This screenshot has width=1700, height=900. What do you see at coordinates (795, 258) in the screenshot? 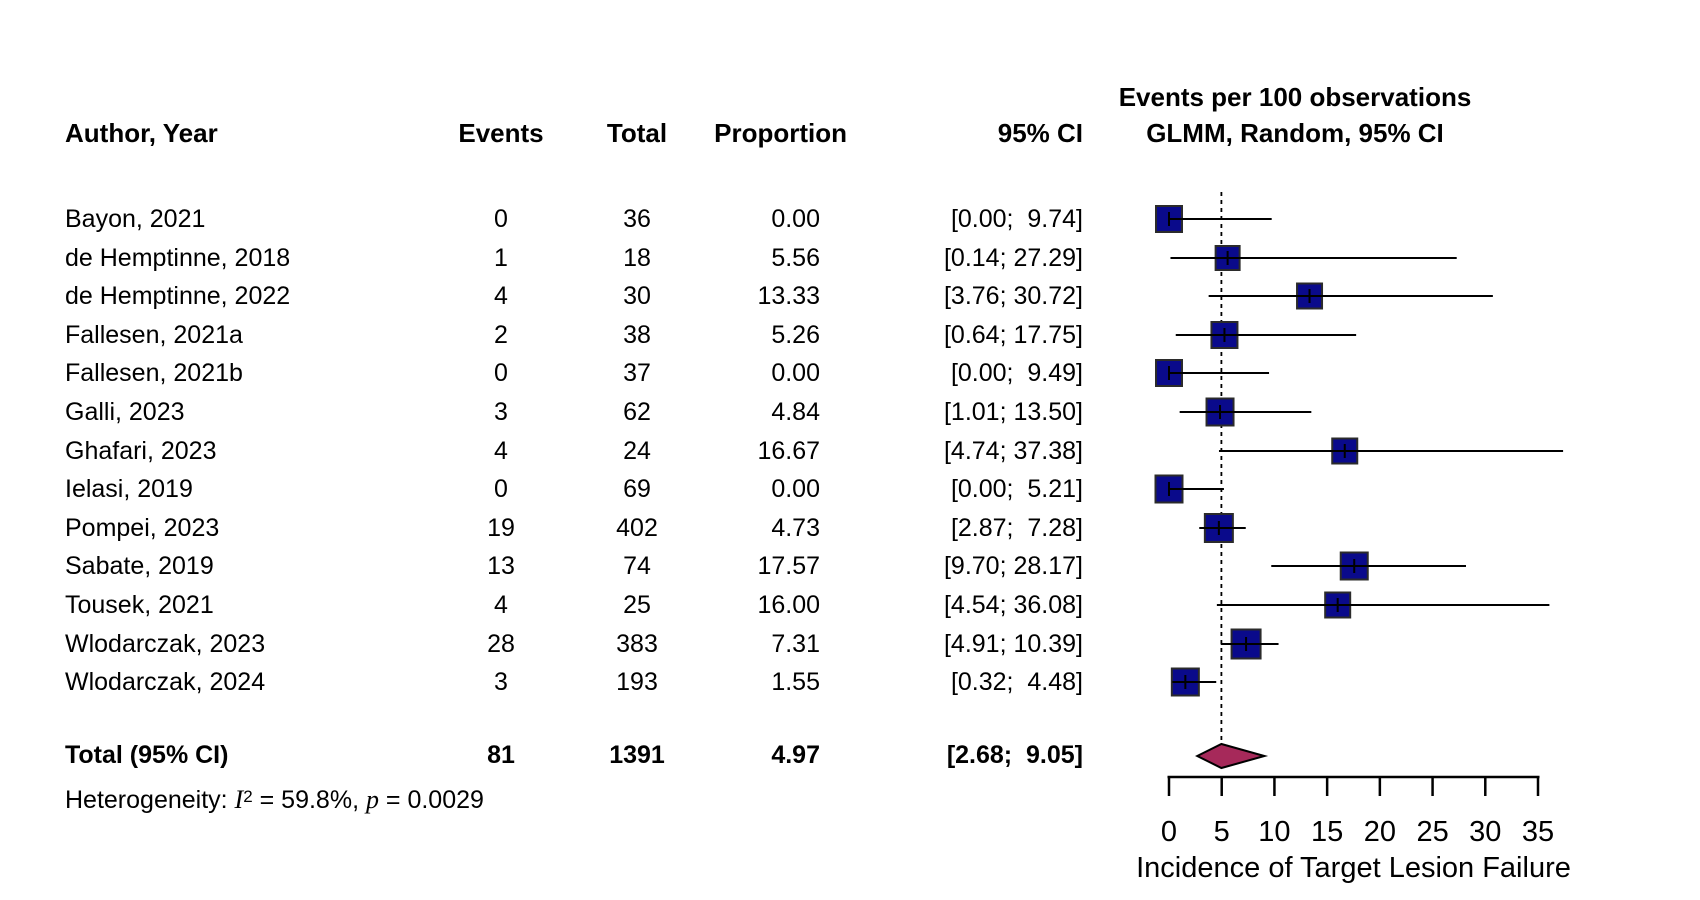
I see `proportion-cell: 5.56` at bounding box center [795, 258].